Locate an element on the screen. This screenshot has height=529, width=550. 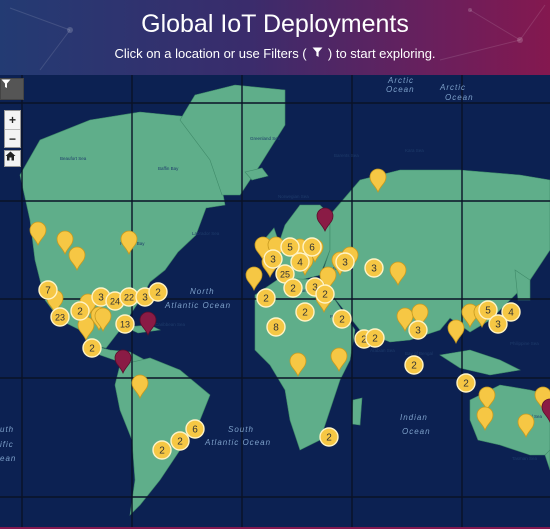
location-cluster: 7 is located at coordinates (48, 290).